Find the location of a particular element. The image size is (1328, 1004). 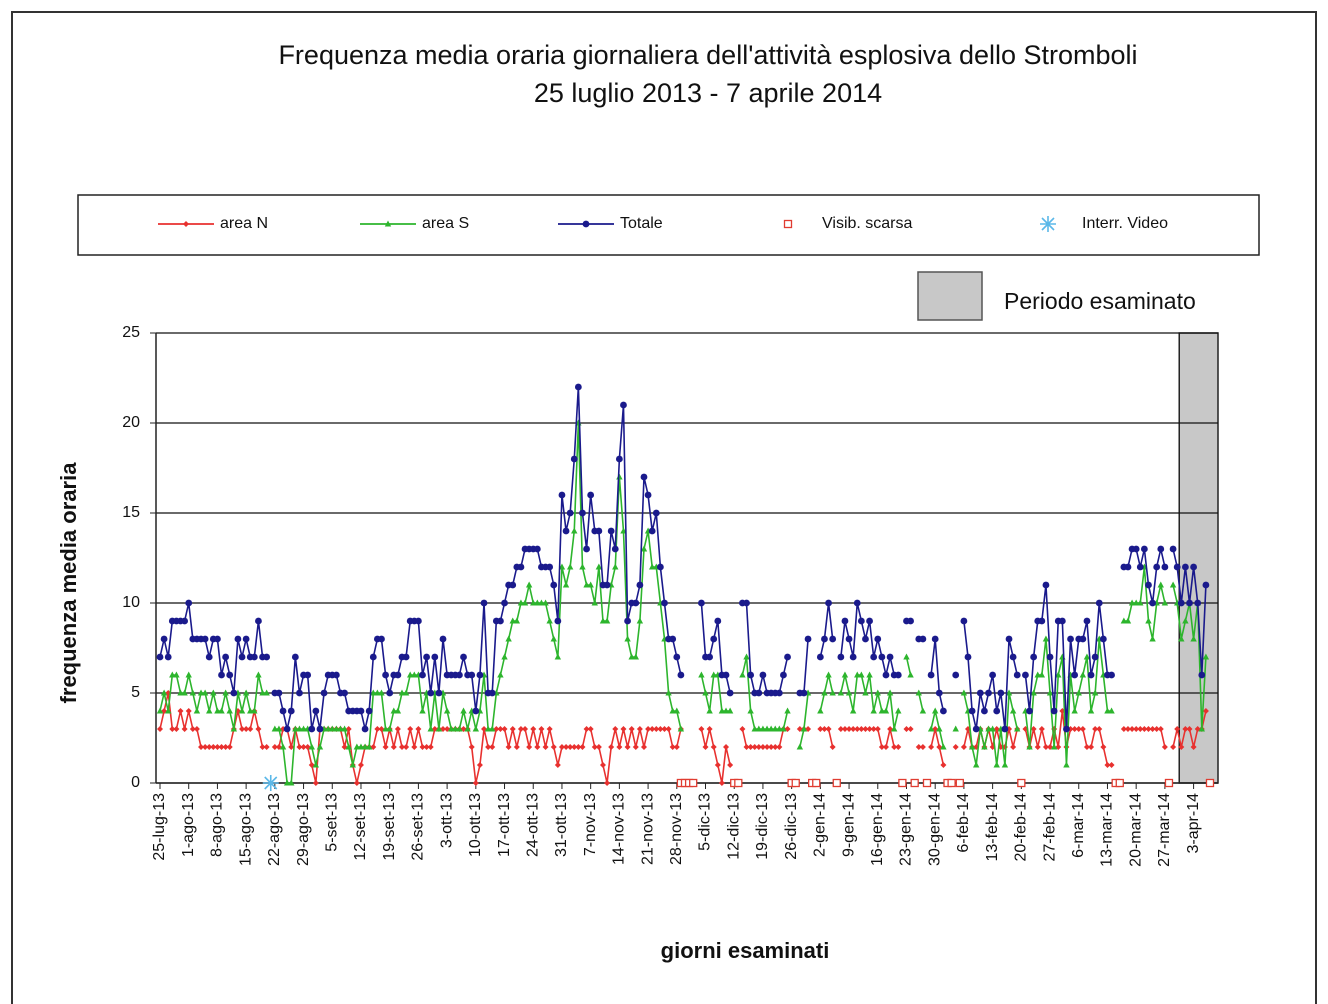

x-tick-label: 1-ago-13 is located at coordinates (188, 825).